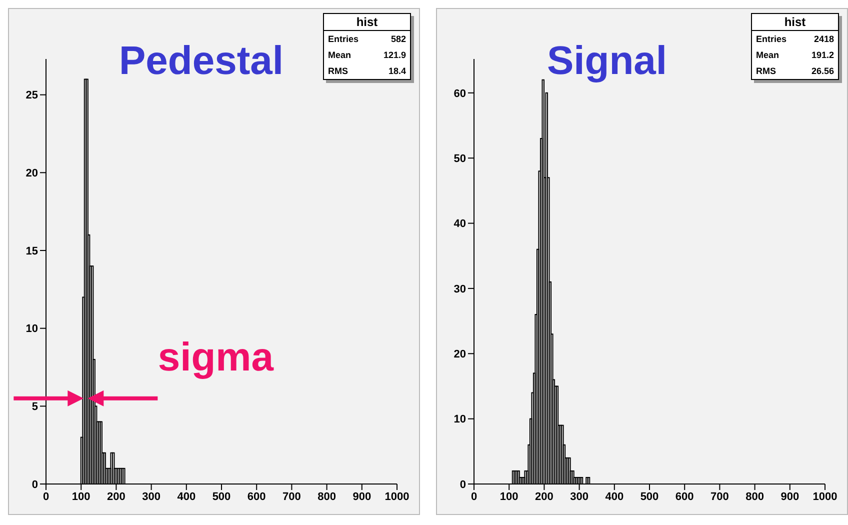  Describe the element at coordinates (824, 39) in the screenshot. I see `text: 2418` at that location.